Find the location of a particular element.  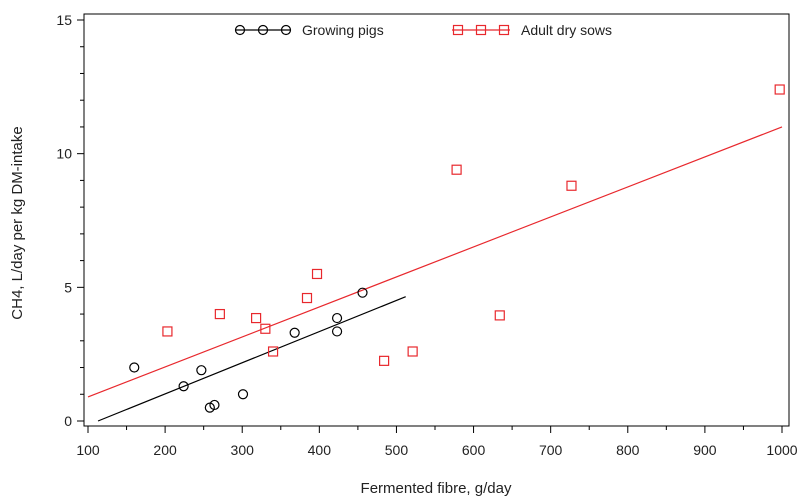

x-tick-label: 1000 is located at coordinates (781, 450).